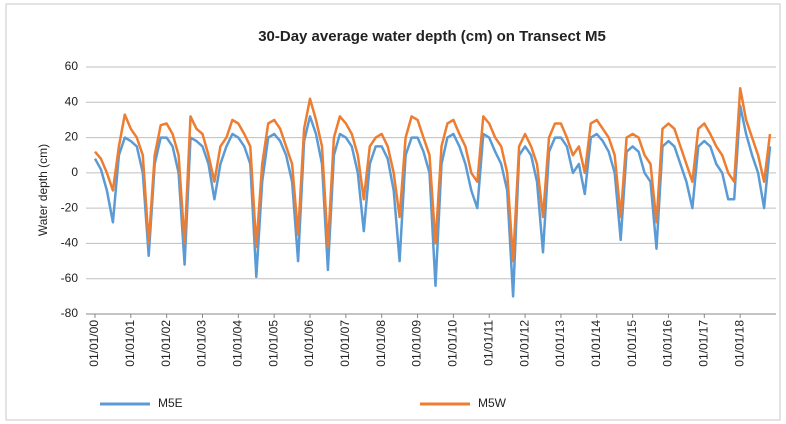 Image resolution: width=786 pixels, height=424 pixels. What do you see at coordinates (560, 343) in the screenshot?
I see `x-tick-label: 01/01/13` at bounding box center [560, 343].